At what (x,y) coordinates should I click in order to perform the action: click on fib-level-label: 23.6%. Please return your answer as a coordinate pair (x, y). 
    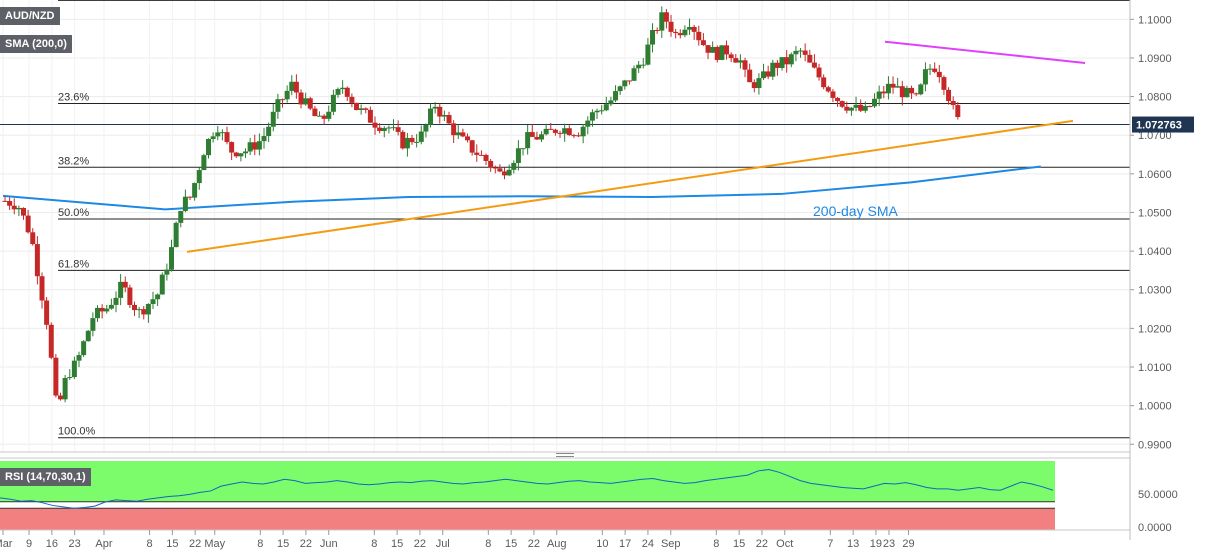
    Looking at the image, I should click on (73, 98).